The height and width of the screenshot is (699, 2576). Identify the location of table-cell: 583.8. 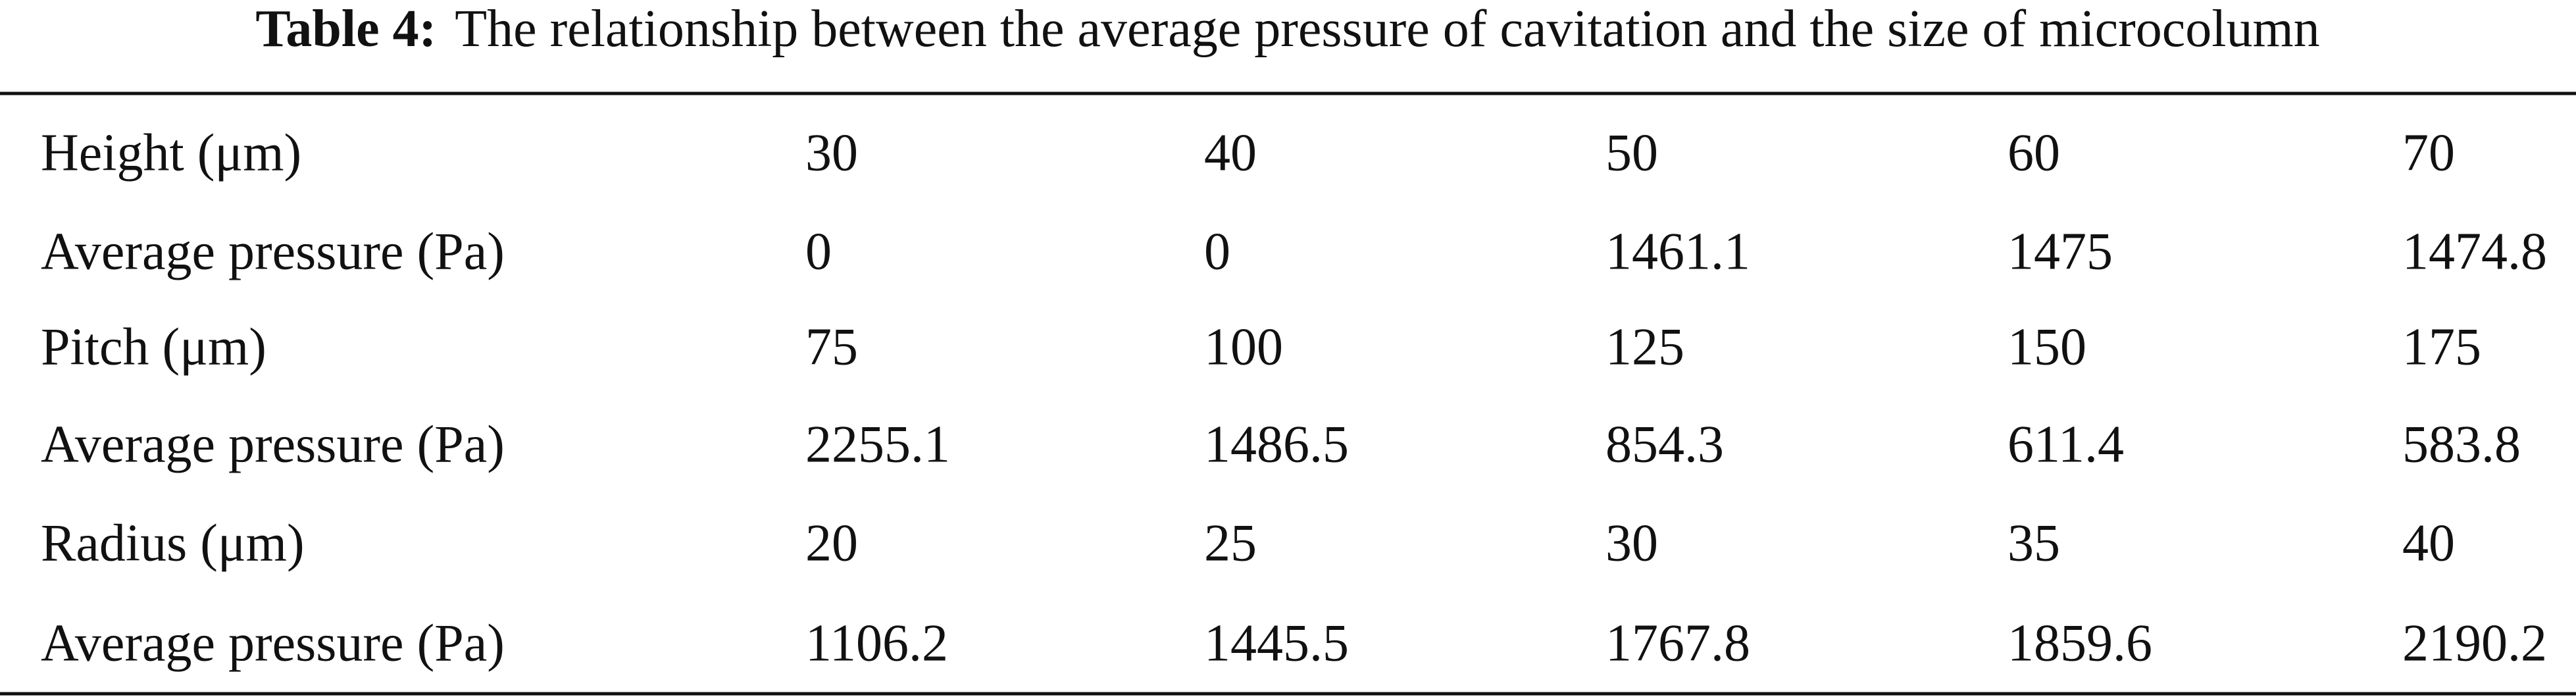
(2461, 444).